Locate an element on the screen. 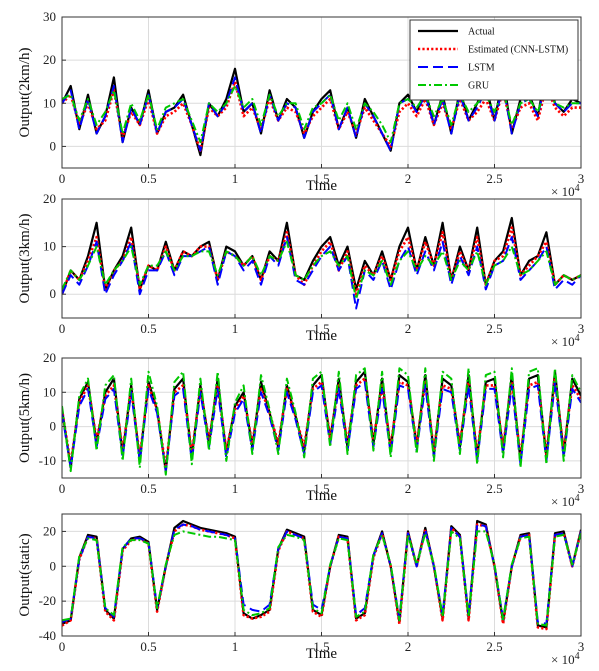 The width and height of the screenshot is (599, 671). y-tick-label: 30 is located at coordinates (49, 16).